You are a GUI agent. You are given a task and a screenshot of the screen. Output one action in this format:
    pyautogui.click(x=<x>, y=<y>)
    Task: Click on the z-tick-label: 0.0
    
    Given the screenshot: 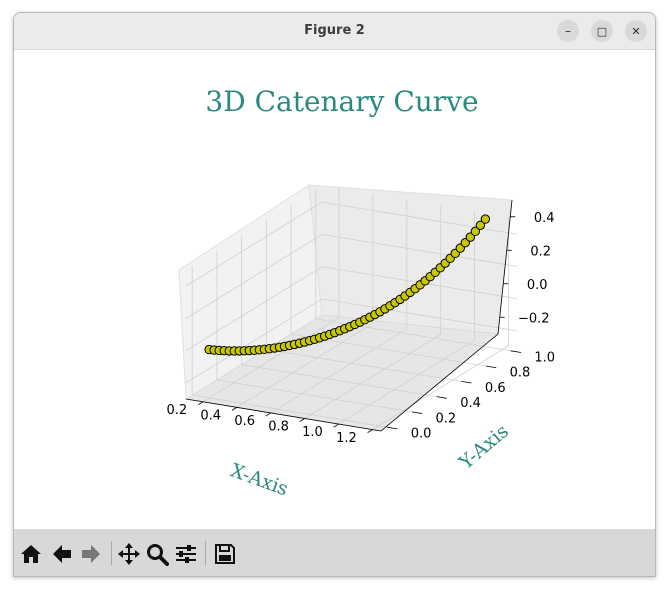 What is the action you would take?
    pyautogui.click(x=537, y=285)
    